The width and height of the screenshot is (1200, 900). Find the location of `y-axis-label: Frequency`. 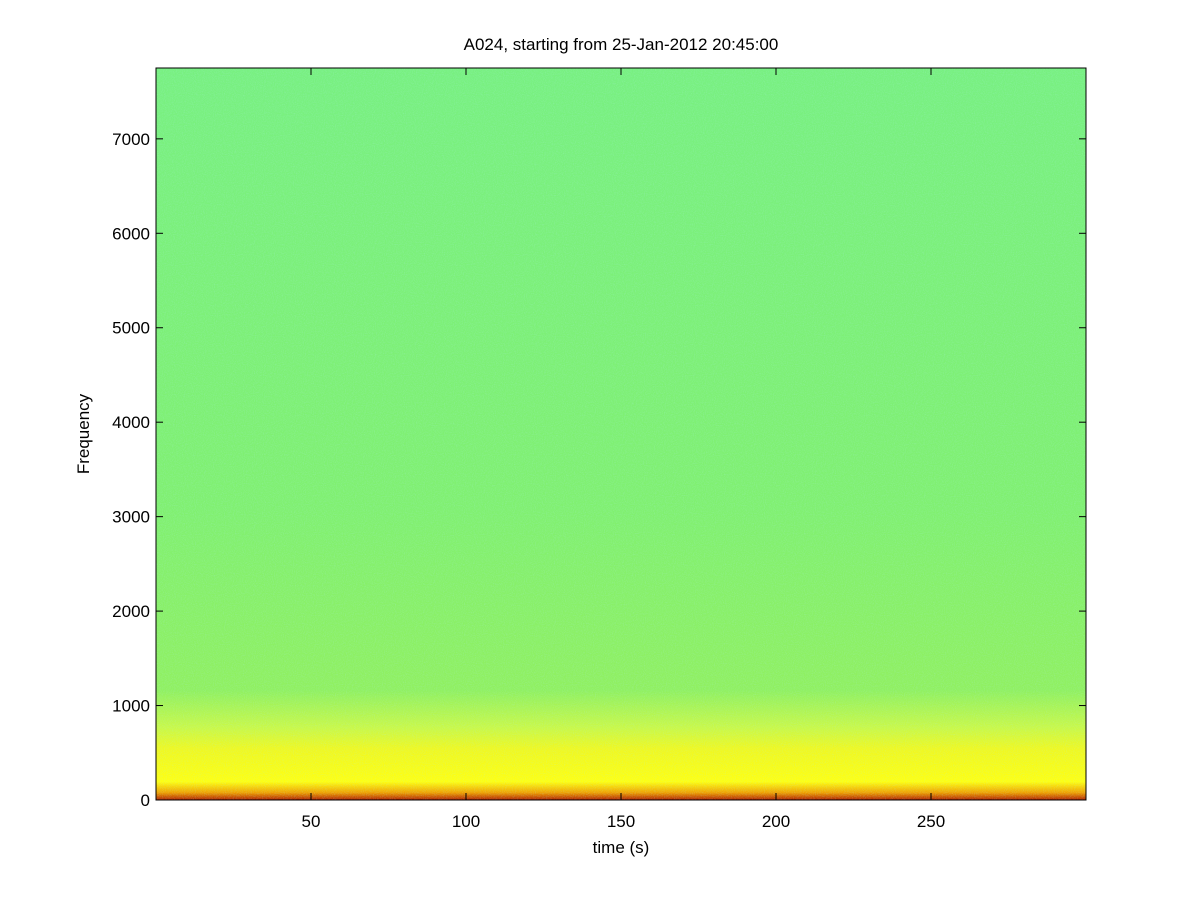

y-axis-label: Frequency is located at coordinates (83, 433).